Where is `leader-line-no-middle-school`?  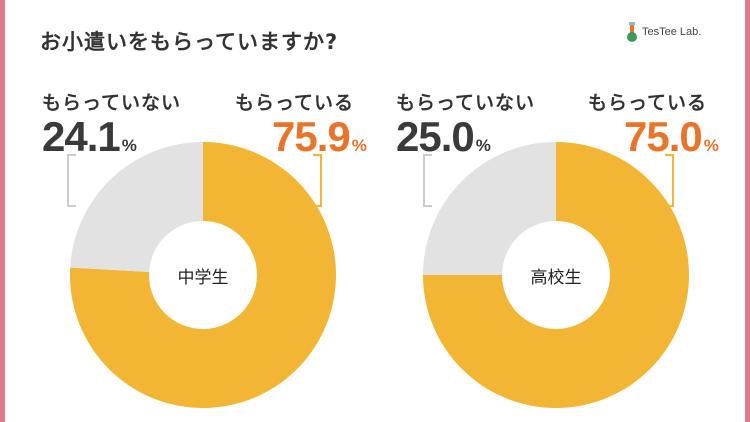
leader-line-no-middle-school is located at coordinates (71, 180).